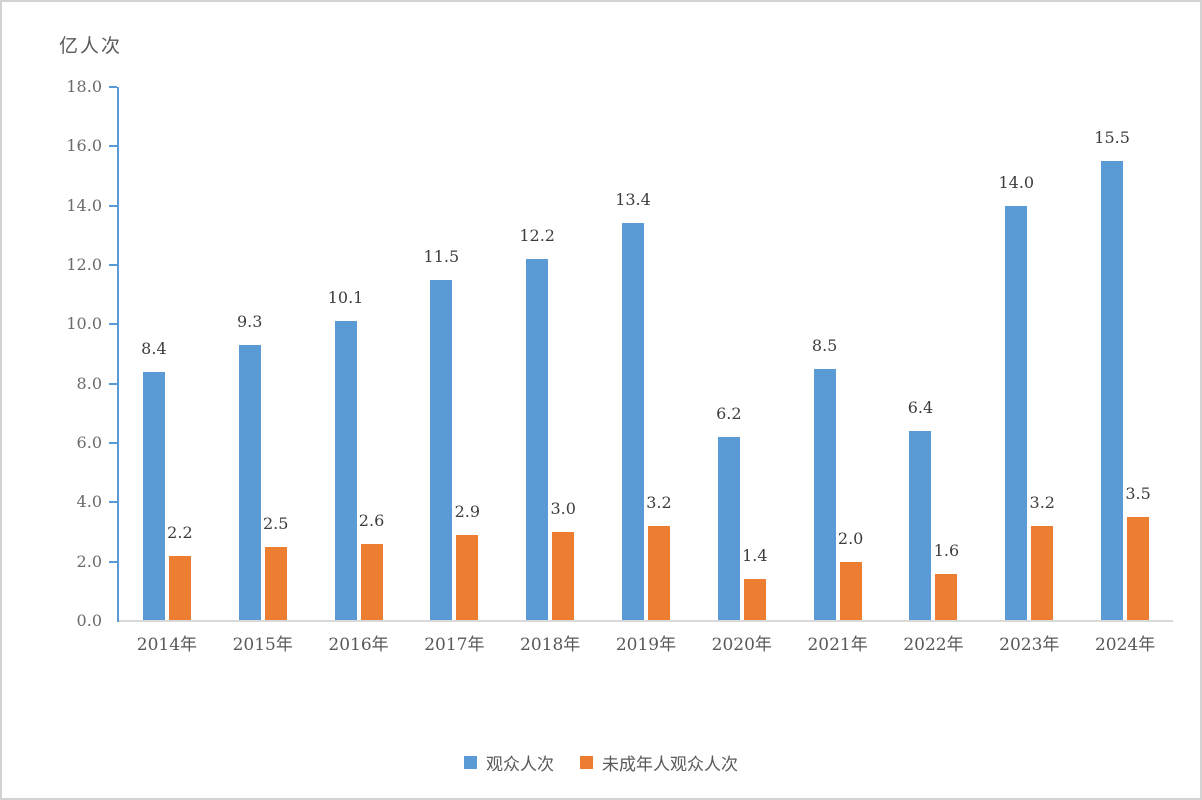  What do you see at coordinates (670, 765) in the screenshot?
I see `legend-label-minor-visitors: 未成年人观众人次` at bounding box center [670, 765].